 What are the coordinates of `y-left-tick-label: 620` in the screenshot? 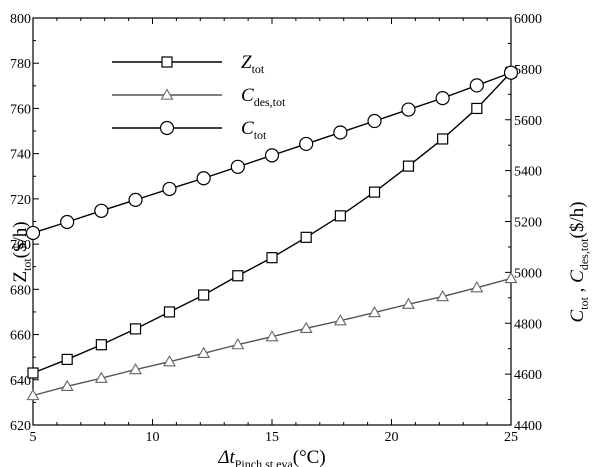 It's located at (20, 426).